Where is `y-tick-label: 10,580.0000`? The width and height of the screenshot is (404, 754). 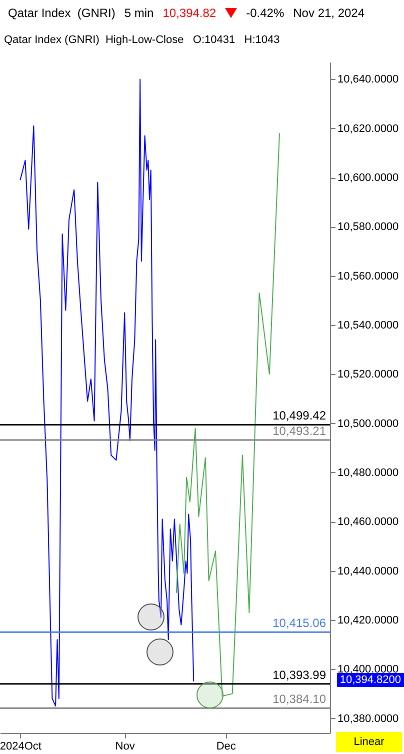
y-tick-label: 10,580.0000 is located at coordinates (368, 227).